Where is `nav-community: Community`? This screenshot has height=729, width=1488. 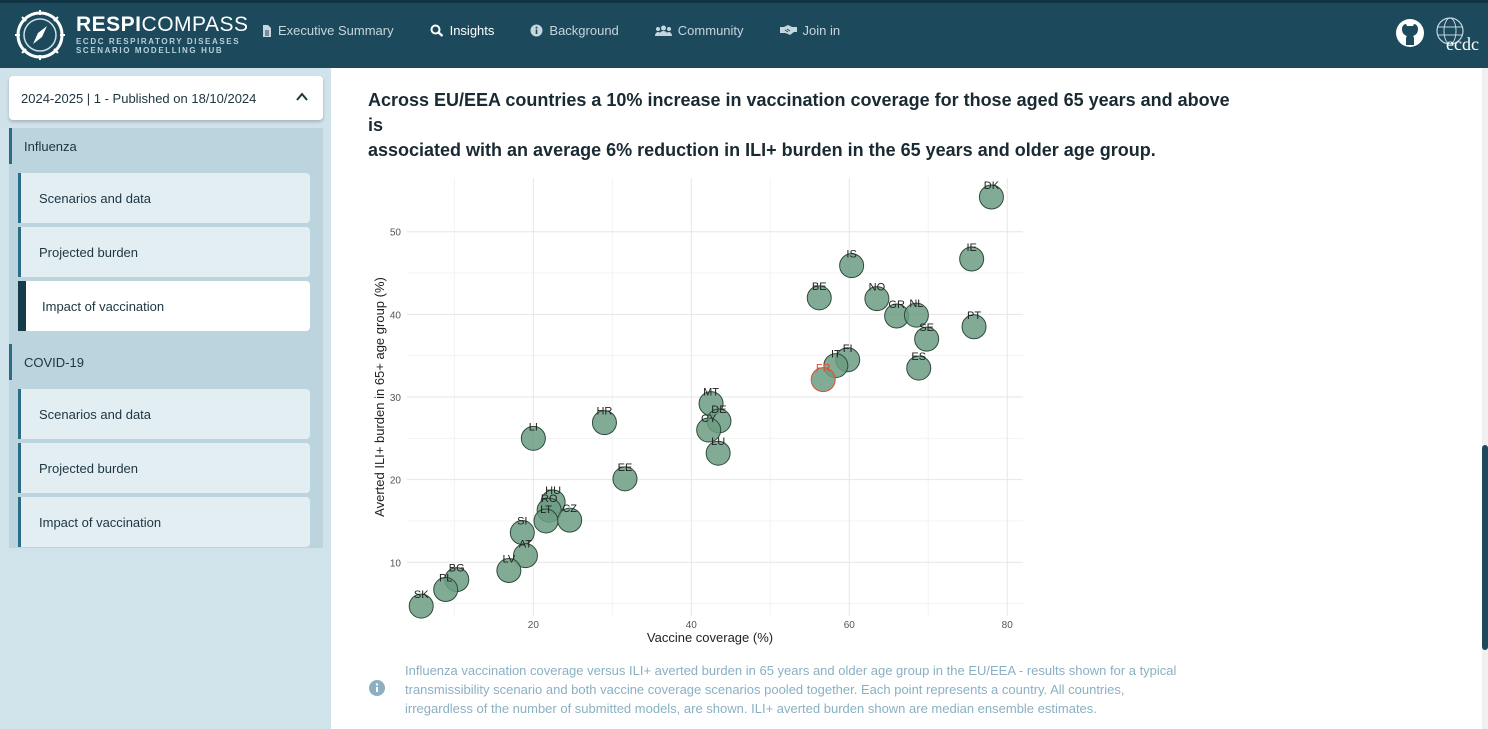 nav-community: Community is located at coordinates (699, 30).